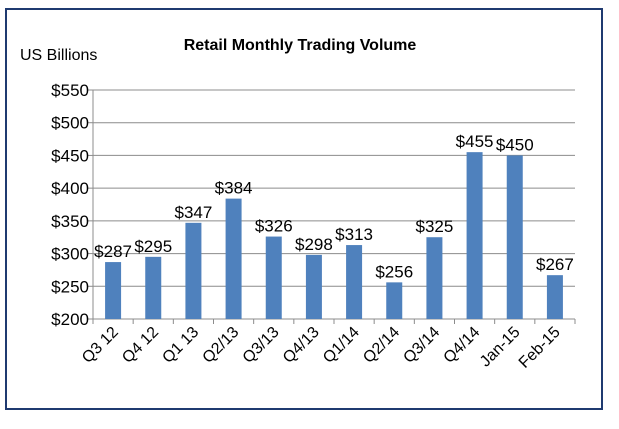 The height and width of the screenshot is (429, 619). Describe the element at coordinates (475, 141) in the screenshot. I see `data-label: $455` at that location.